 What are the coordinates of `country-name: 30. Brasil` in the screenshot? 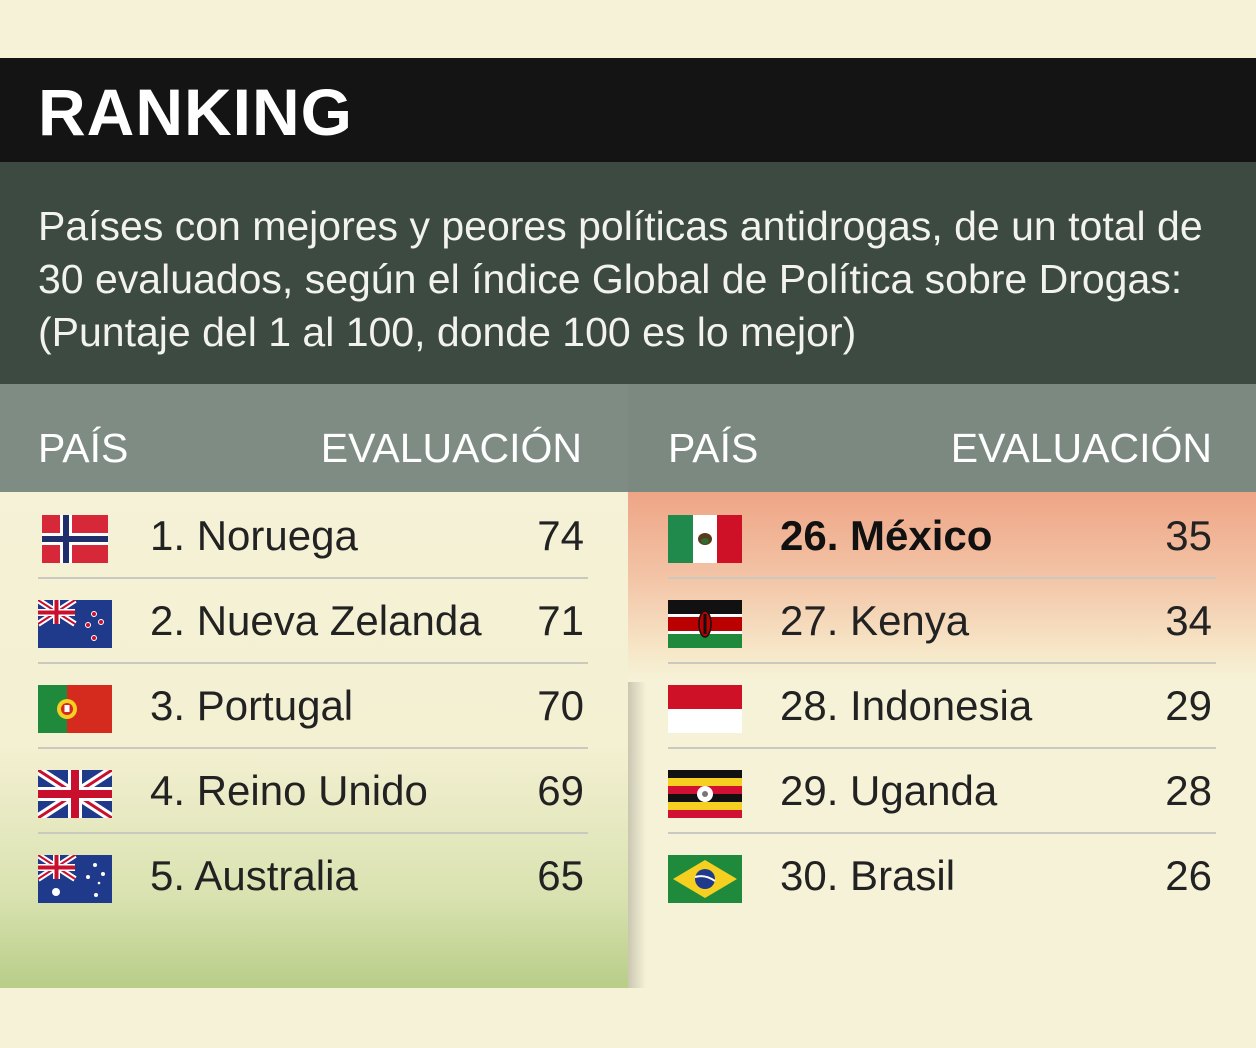 It's located at (868, 875).